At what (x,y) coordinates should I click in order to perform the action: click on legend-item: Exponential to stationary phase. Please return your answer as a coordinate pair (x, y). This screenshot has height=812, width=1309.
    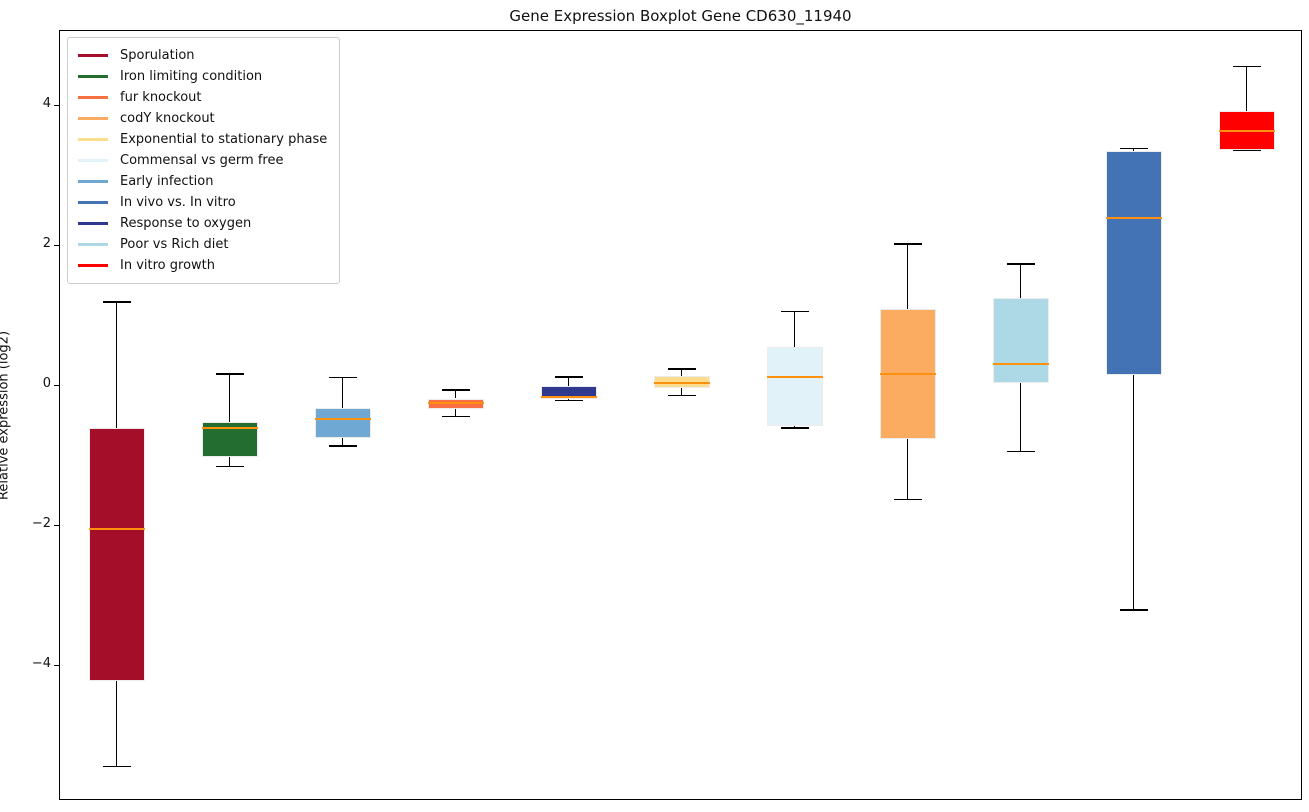
    Looking at the image, I should click on (202, 139).